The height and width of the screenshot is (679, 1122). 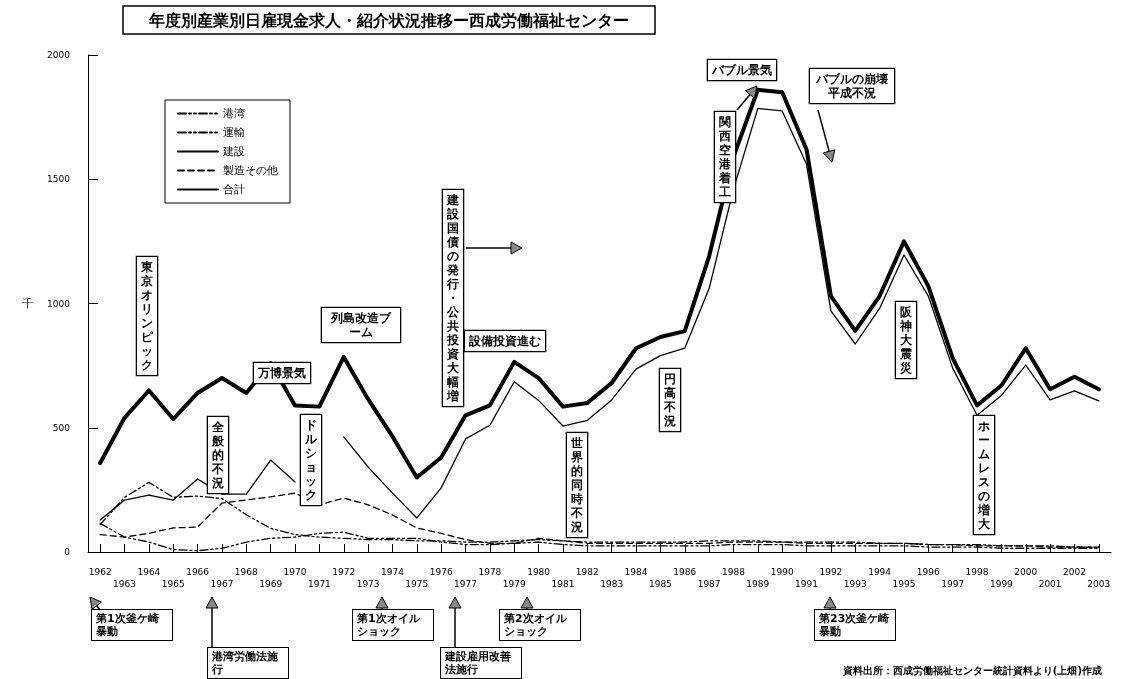 I want to click on x-tick-label: 1997, so click(x=953, y=584).